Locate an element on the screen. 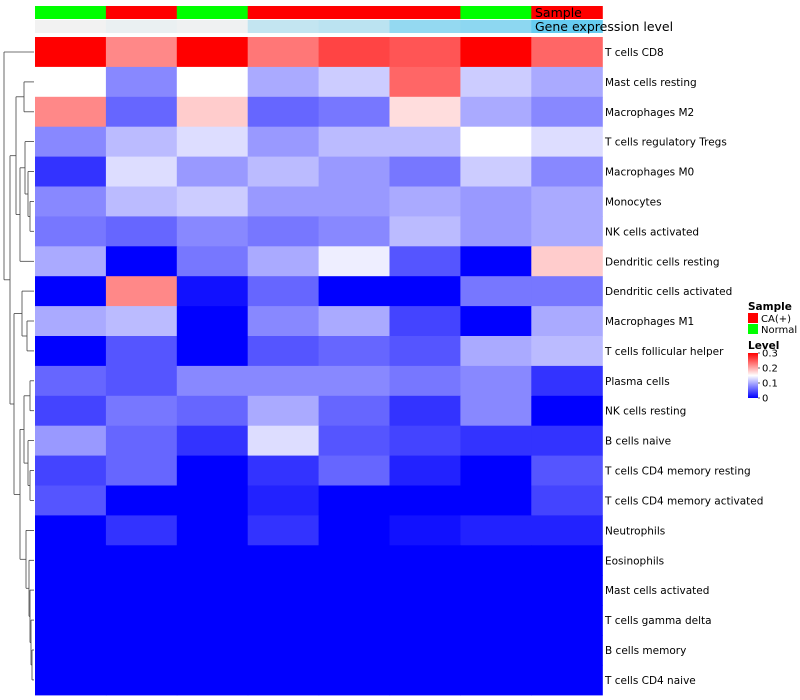 The image size is (800, 700). row-label: NK cells resting is located at coordinates (645, 412).